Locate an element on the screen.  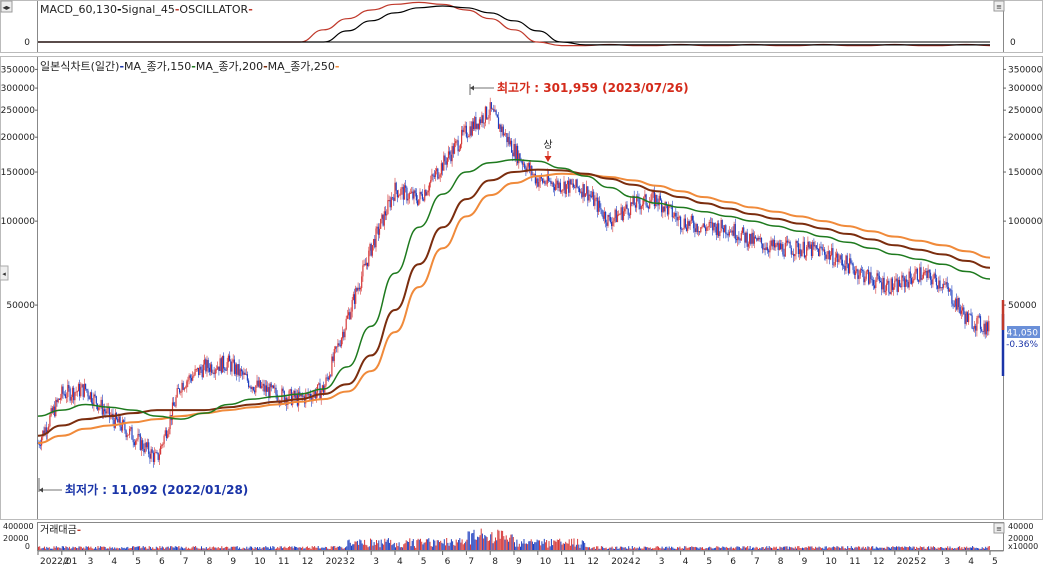
macd-settings-icon: ≡ is located at coordinates (999, 6).